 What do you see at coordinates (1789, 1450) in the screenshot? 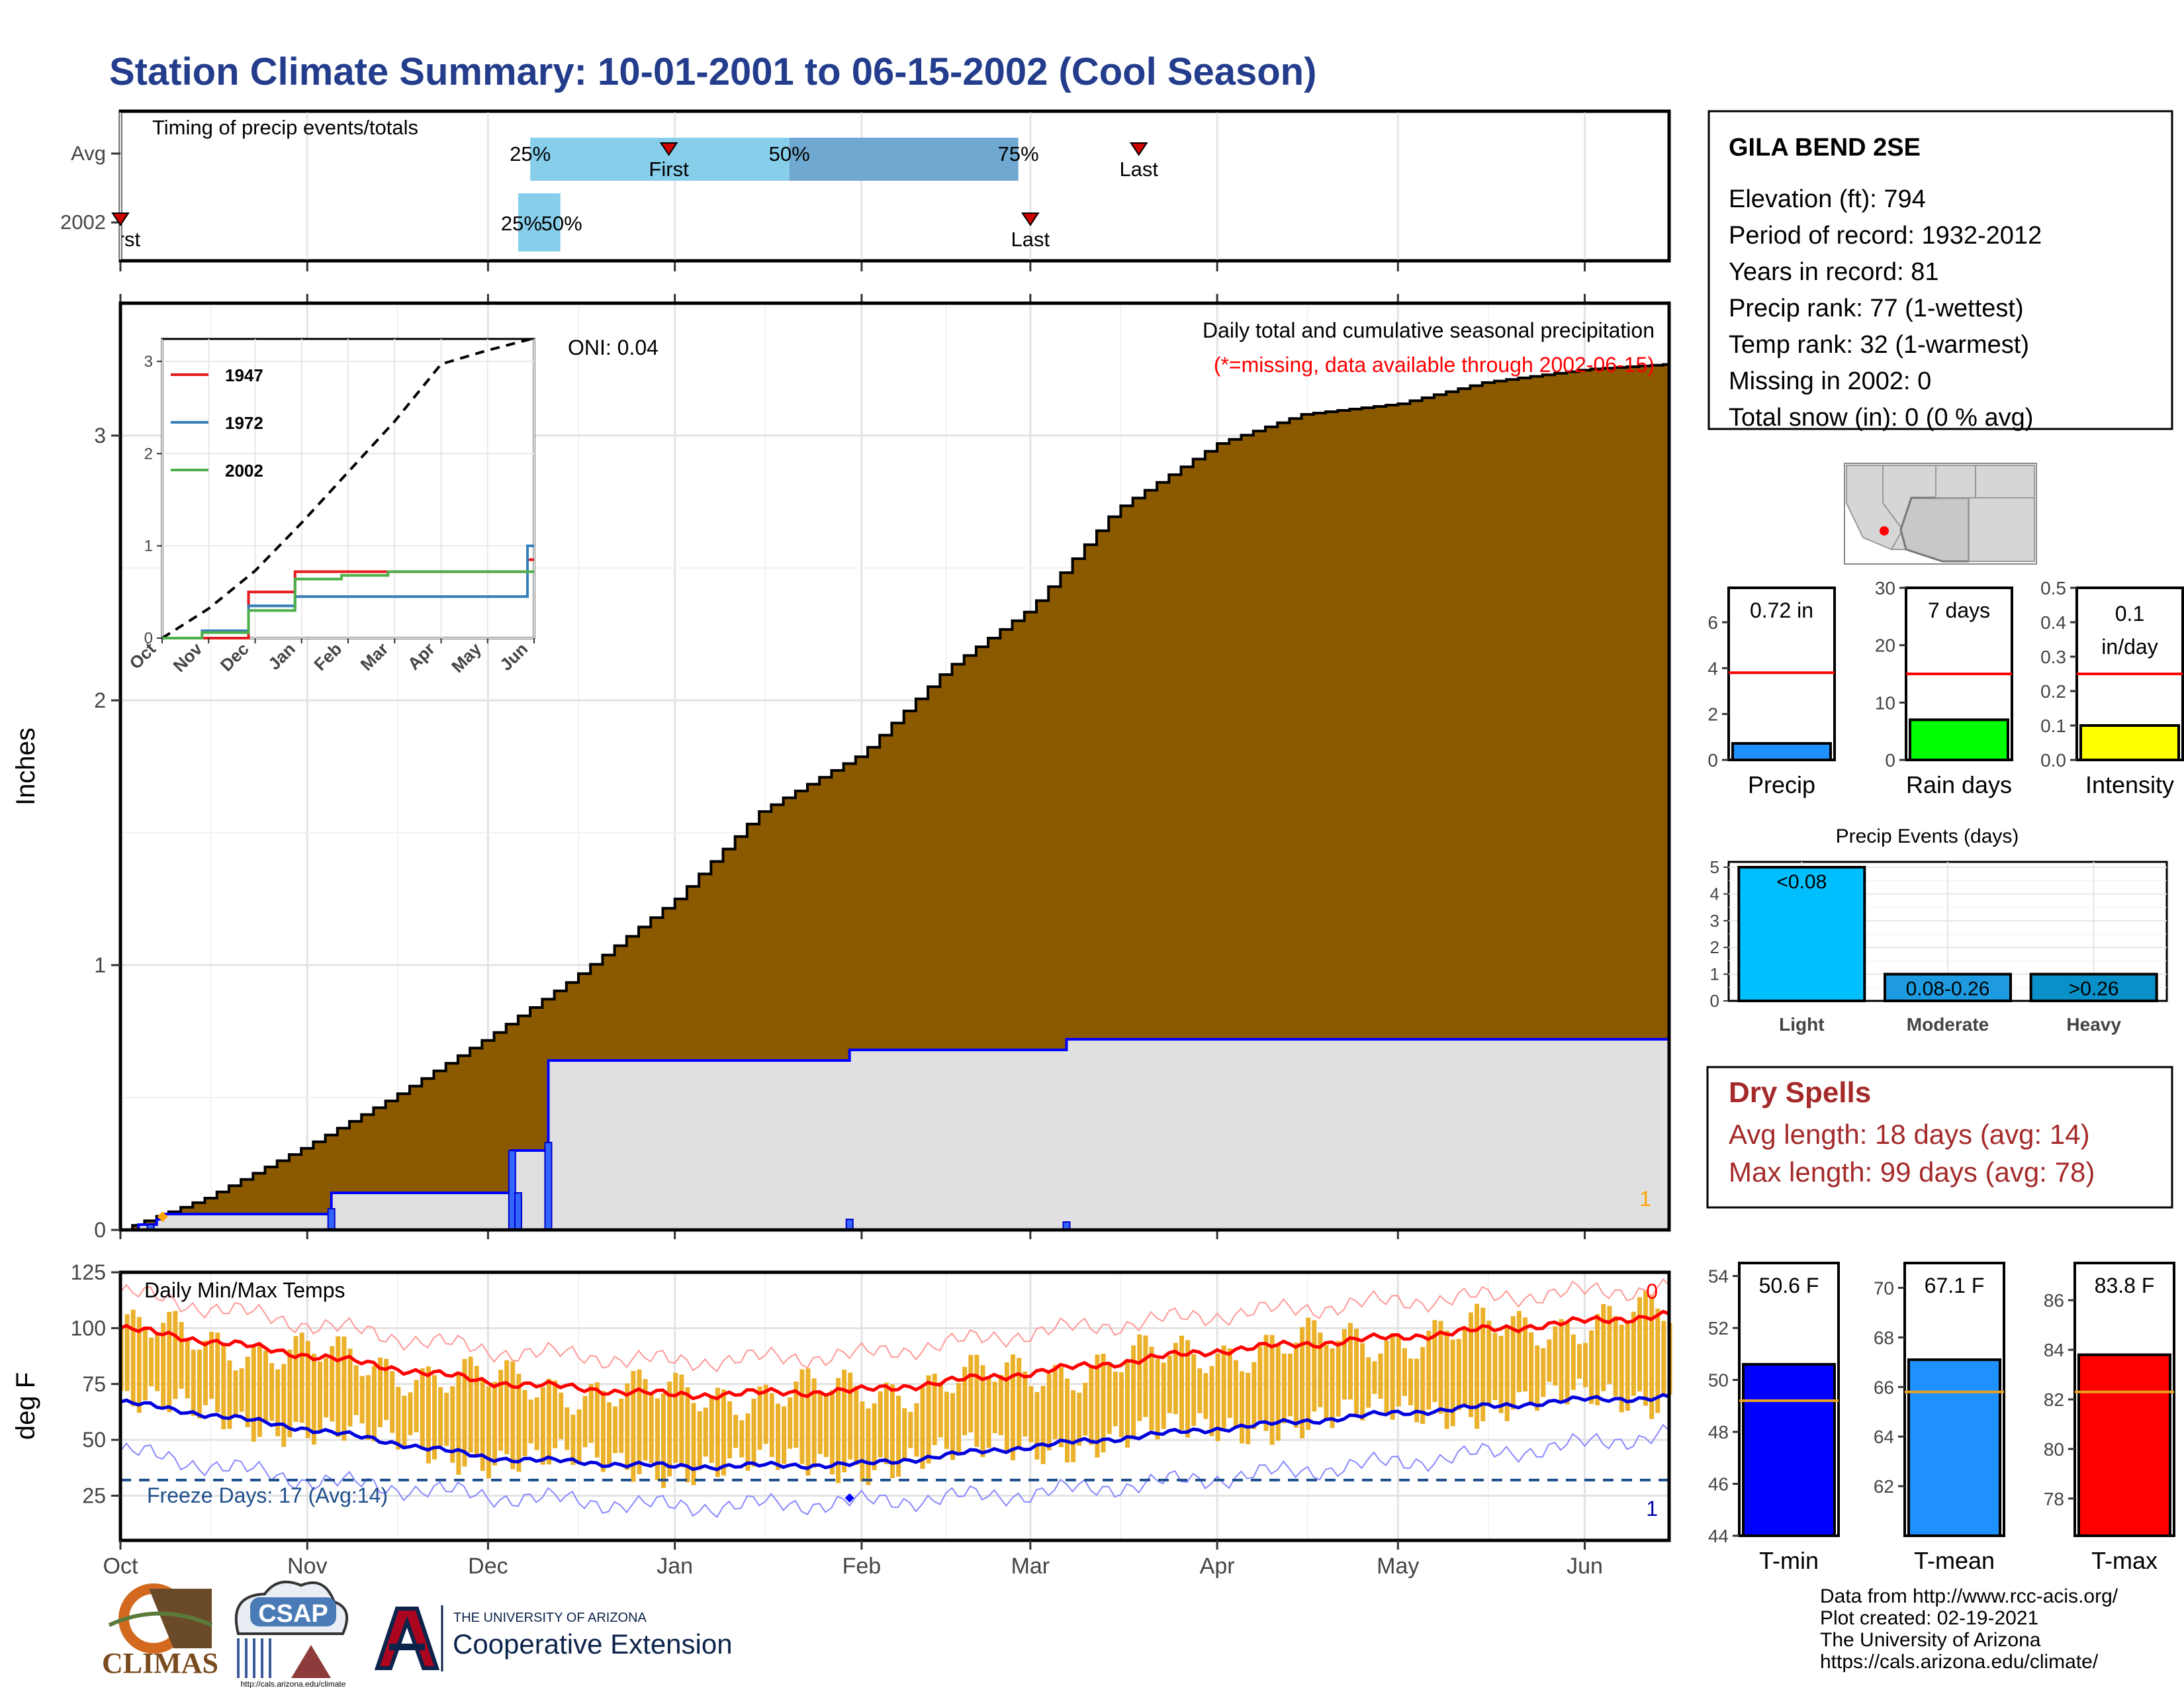
I see `tmin-value-bar` at bounding box center [1789, 1450].